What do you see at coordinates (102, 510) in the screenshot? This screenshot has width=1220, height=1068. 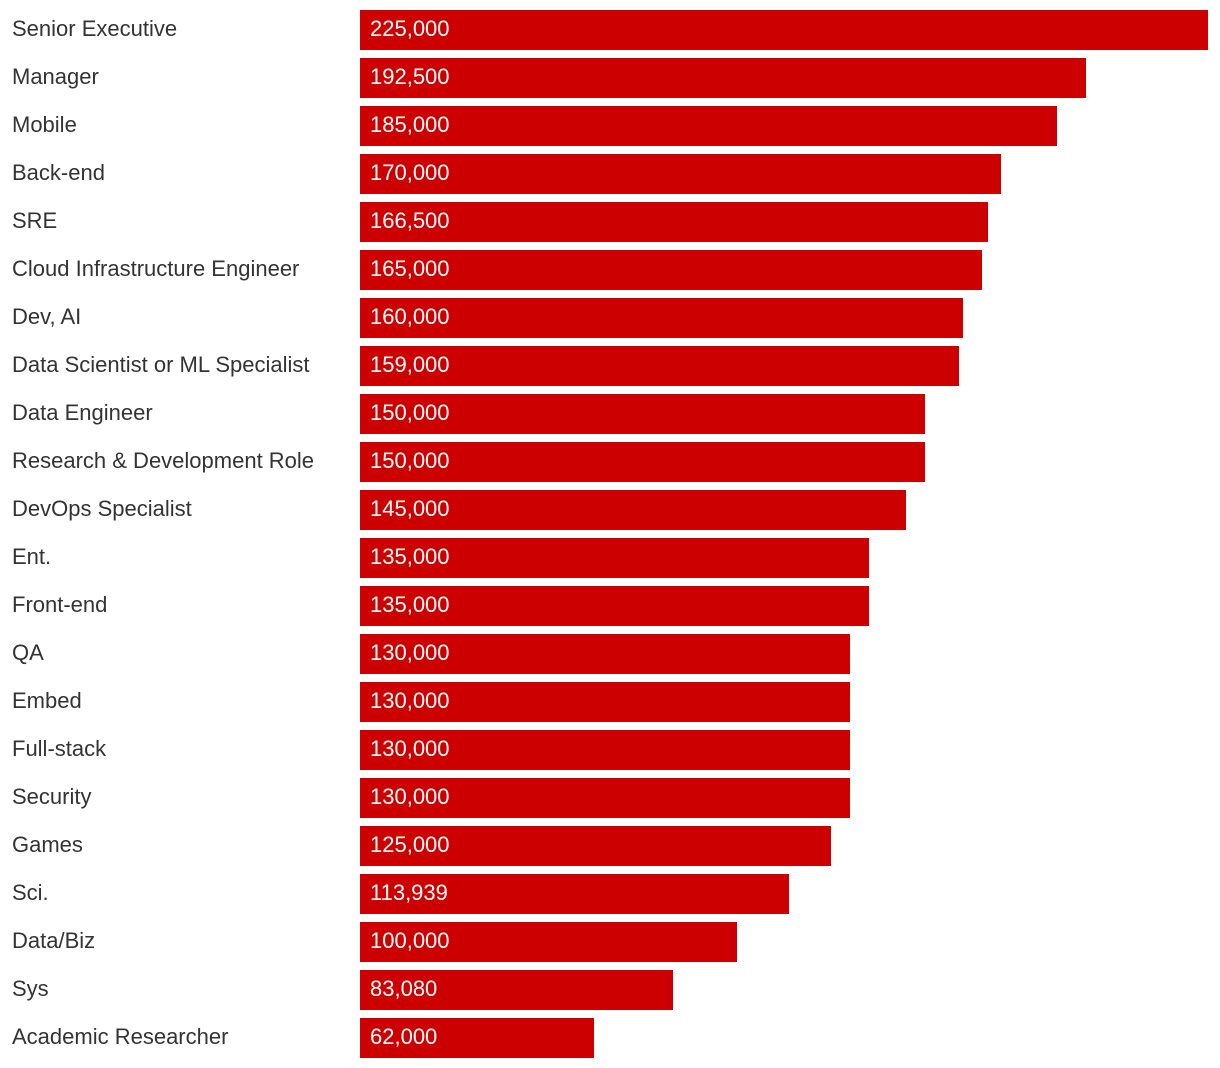 I see `category-label: DevOps Specialist` at bounding box center [102, 510].